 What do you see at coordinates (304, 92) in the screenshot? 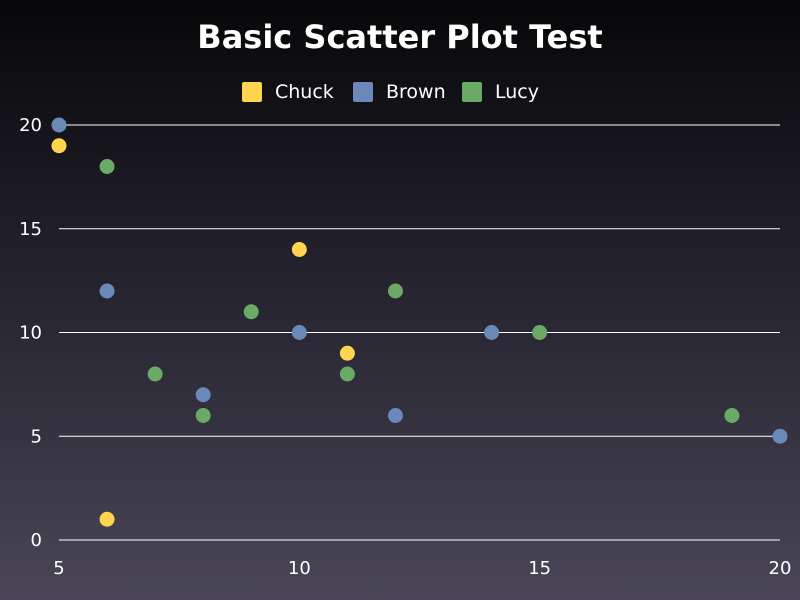
I see `legend-label-chuck: Chuck` at bounding box center [304, 92].